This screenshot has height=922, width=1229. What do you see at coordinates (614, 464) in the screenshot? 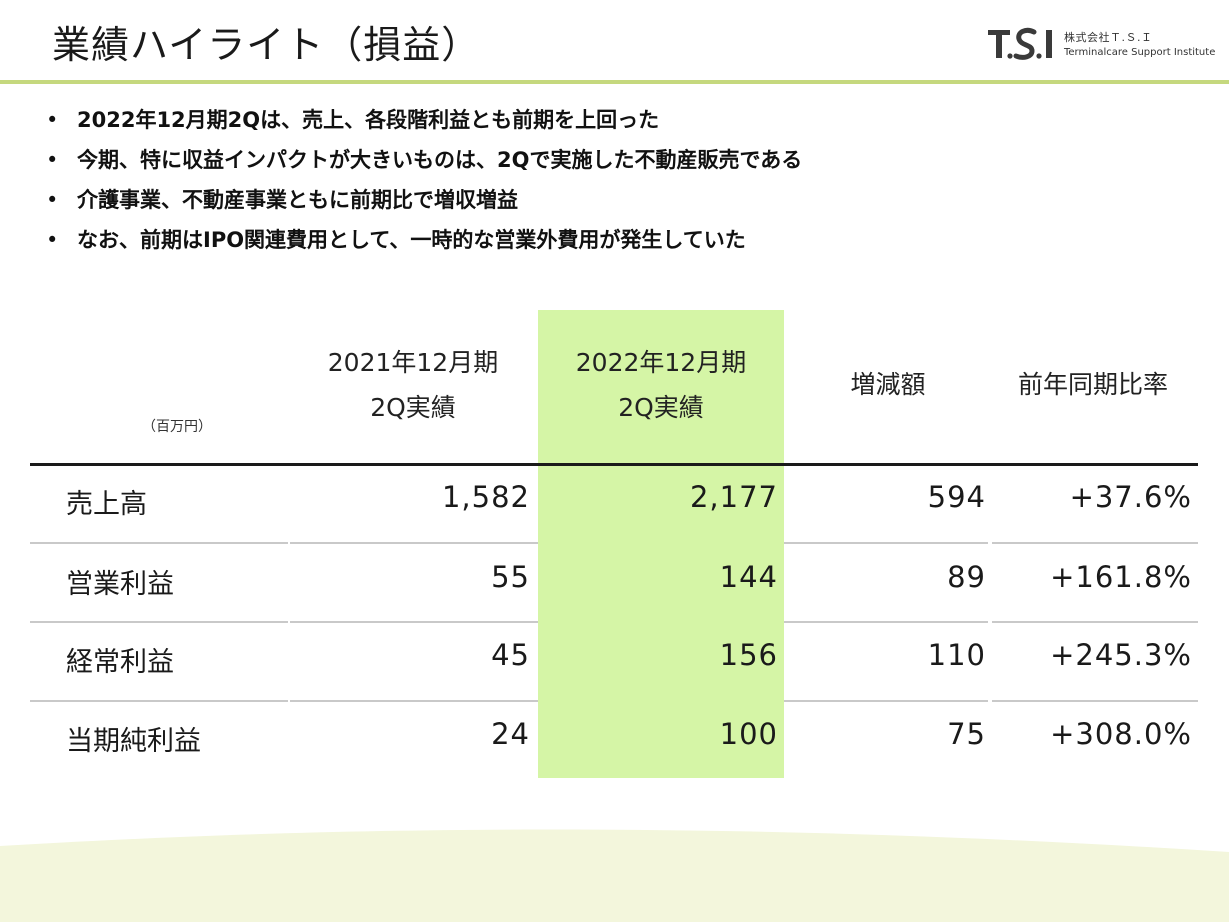
I see `table-header-rule` at bounding box center [614, 464].